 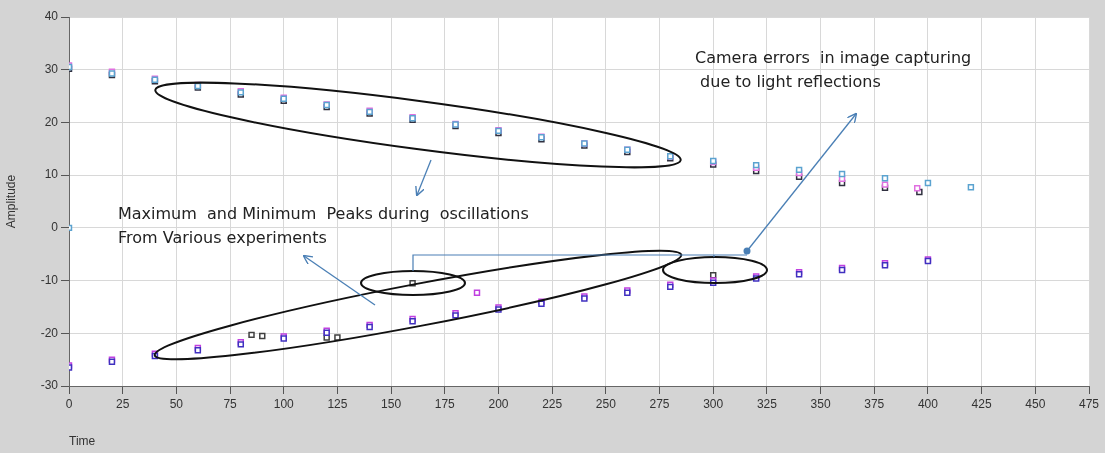 I want to click on y-tick-label: 10, so click(x=51, y=174).